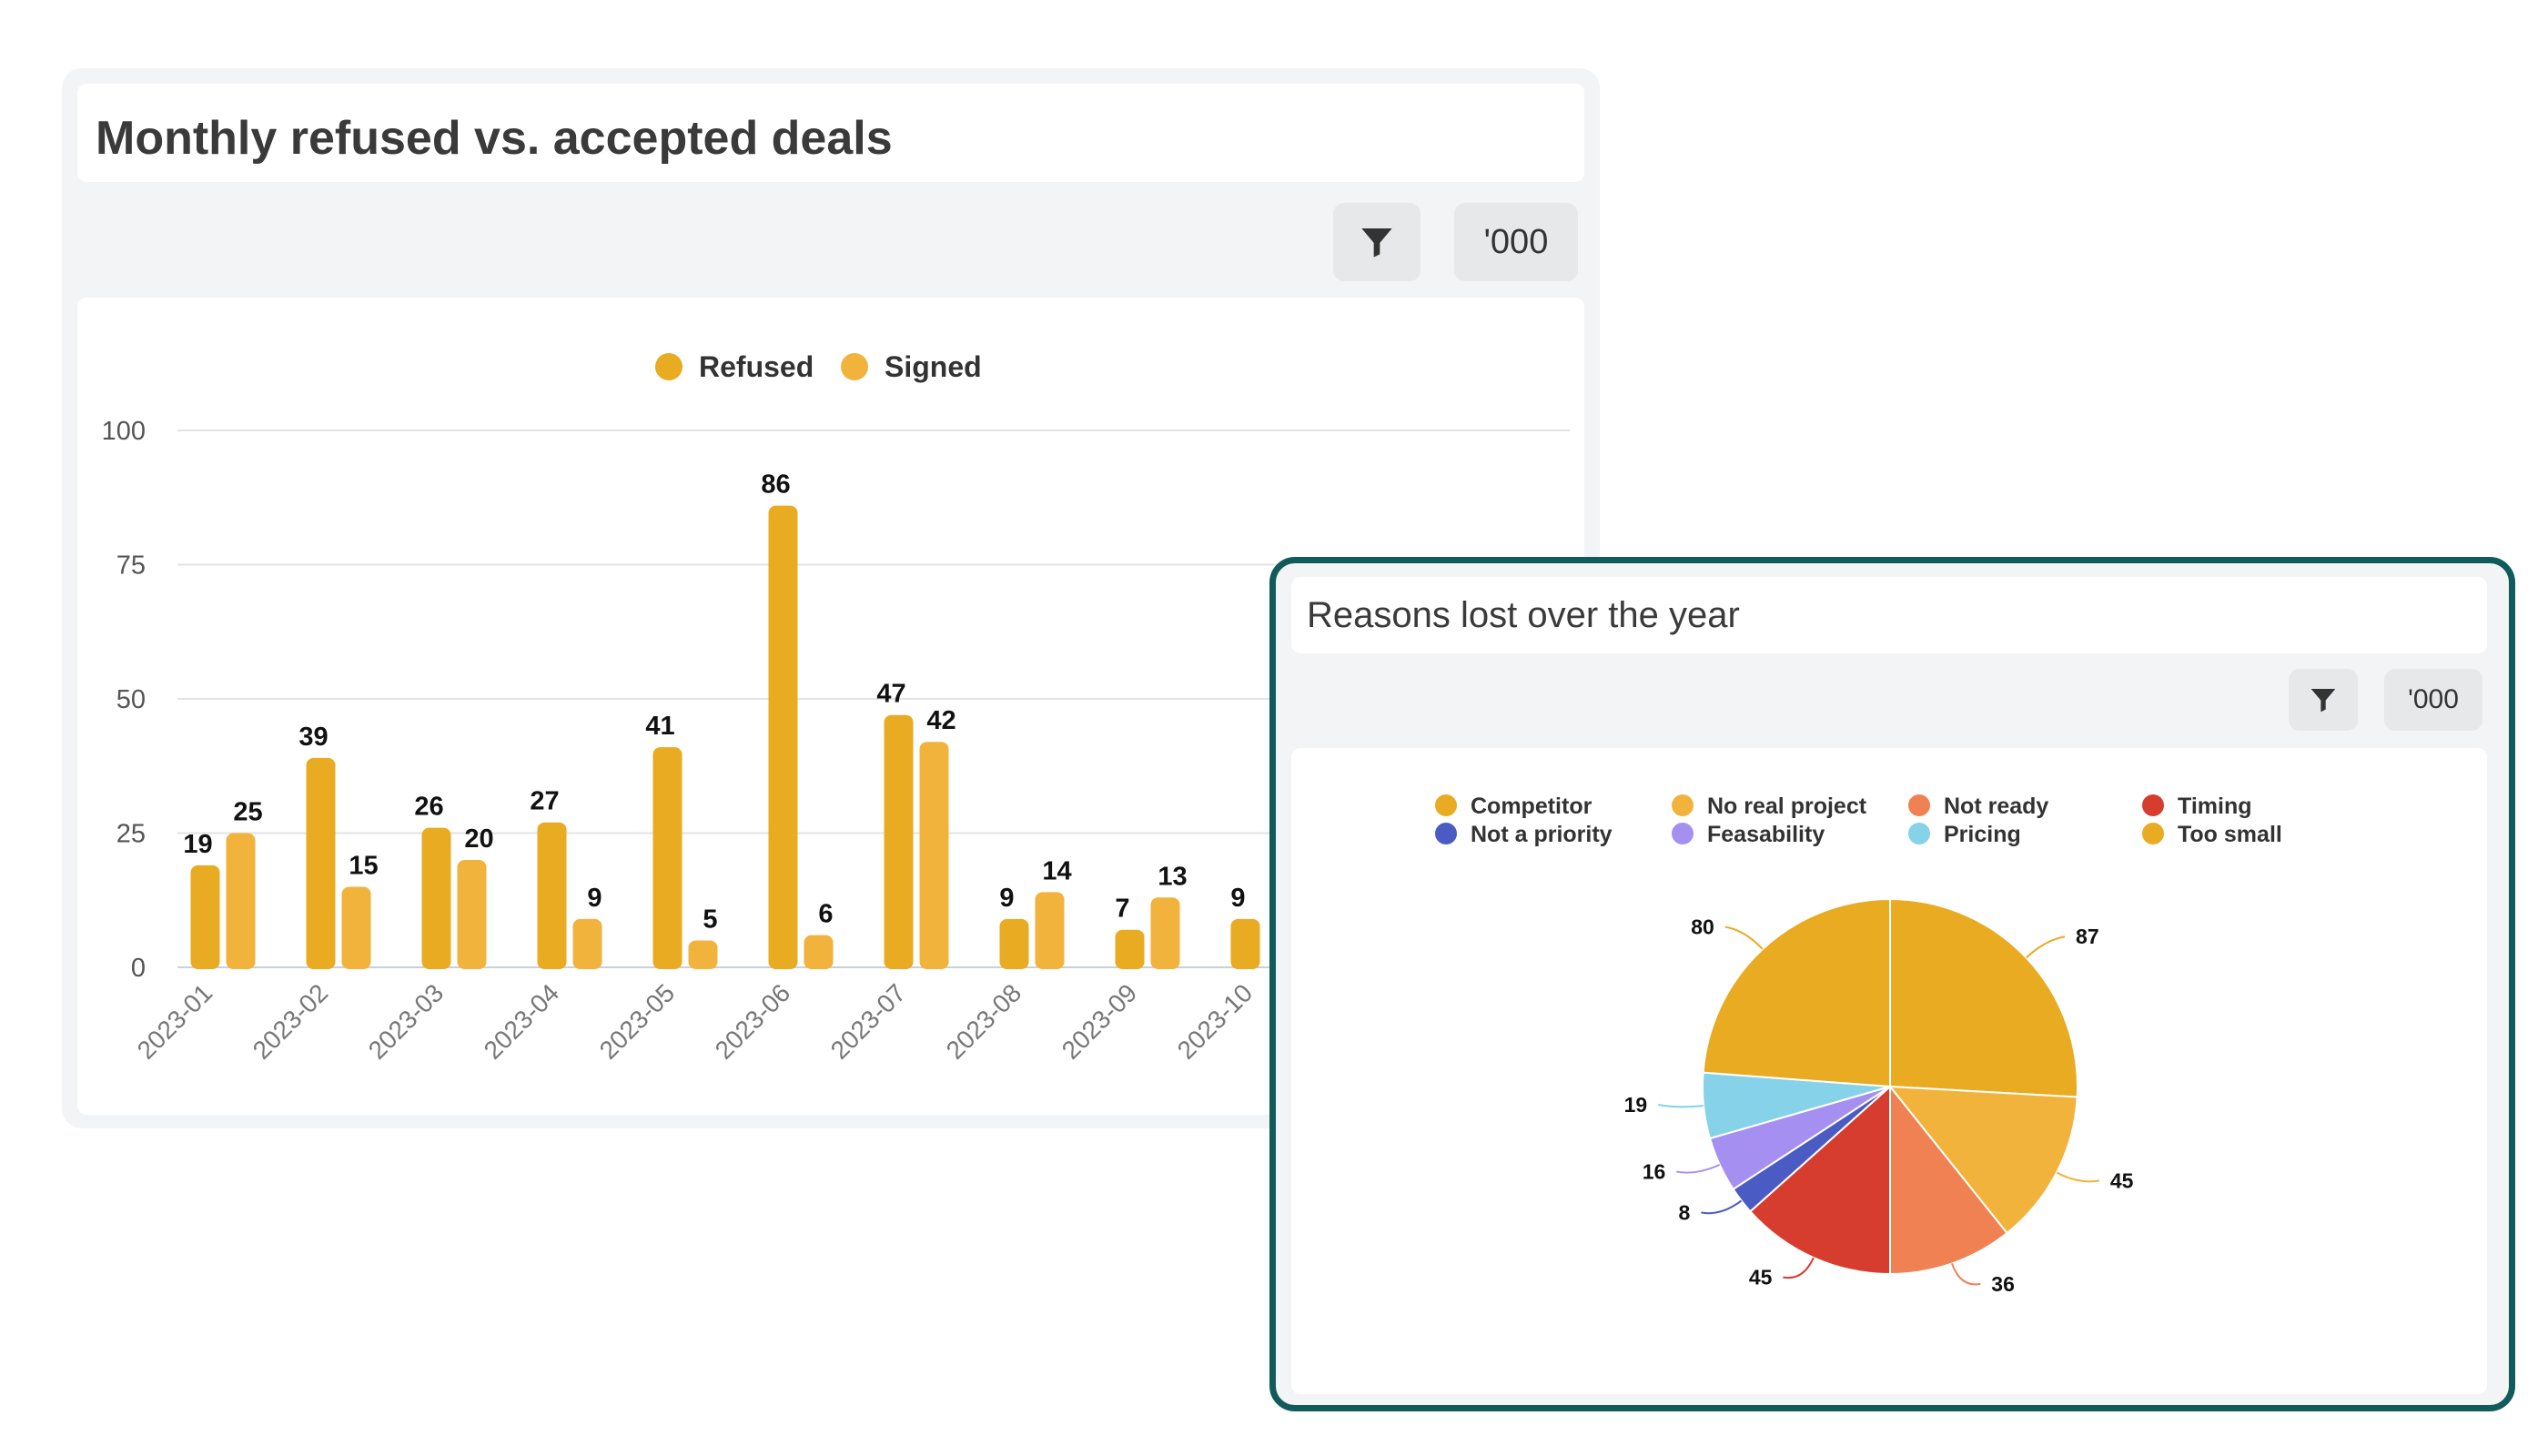  Describe the element at coordinates (131, 700) in the screenshot. I see `y-tick-label: 50` at that location.